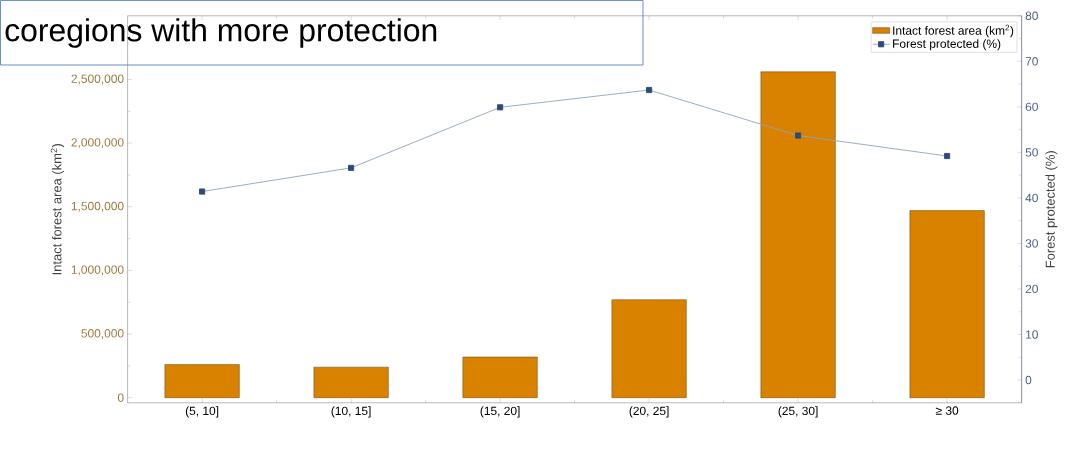  Describe the element at coordinates (1051, 209) in the screenshot. I see `y2-axis-title: Forest protected (%)` at that location.